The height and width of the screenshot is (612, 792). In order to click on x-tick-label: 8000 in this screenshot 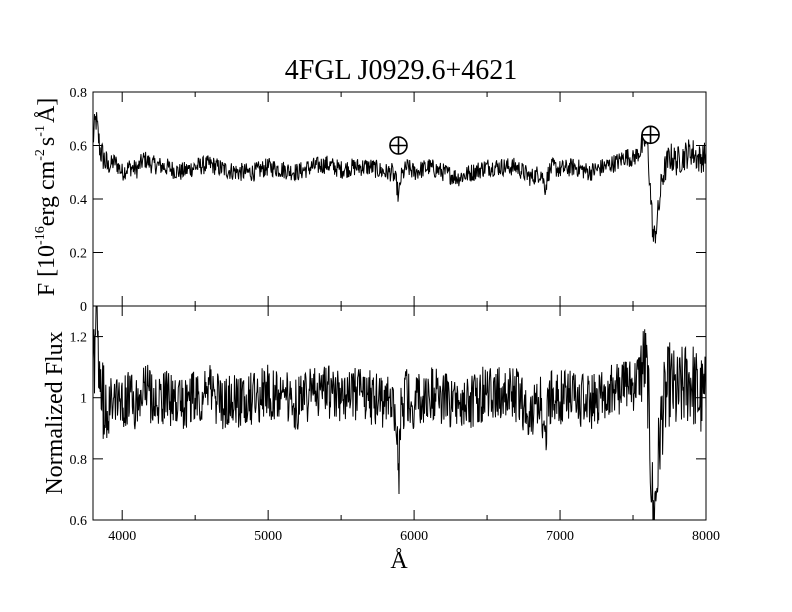, I will do `click(706, 536)`.